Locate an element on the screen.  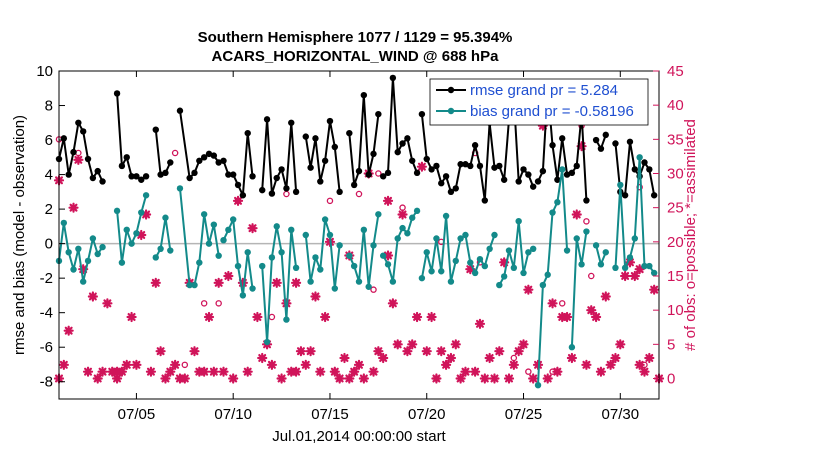
bias-line is located at coordinates (579, 289).